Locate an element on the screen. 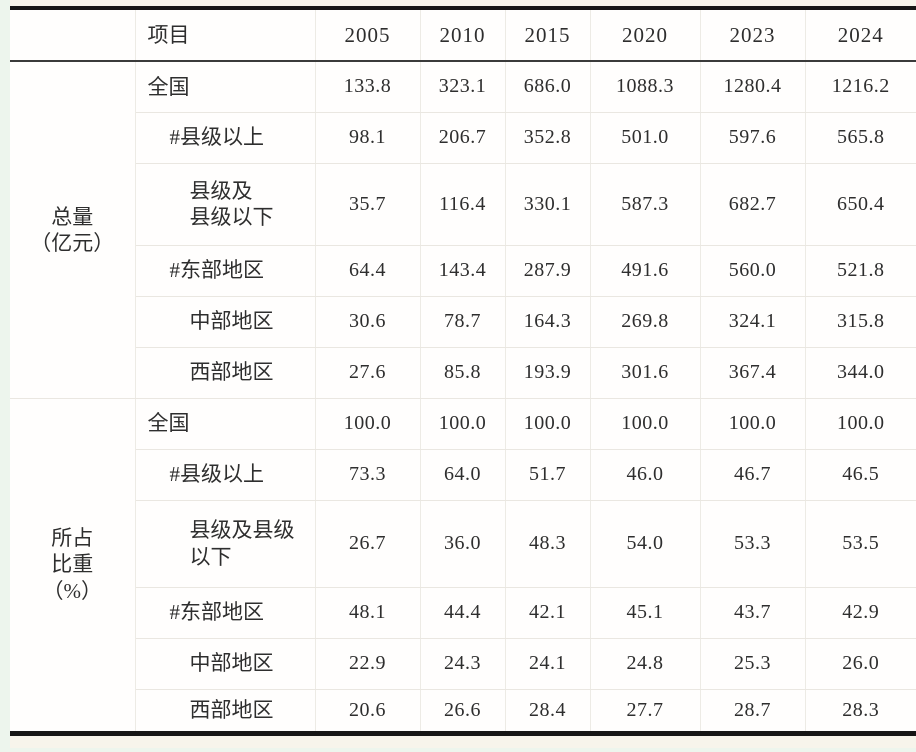 Image resolution: width=916 pixels, height=752 pixels. value-cell: 269.8 is located at coordinates (645, 322).